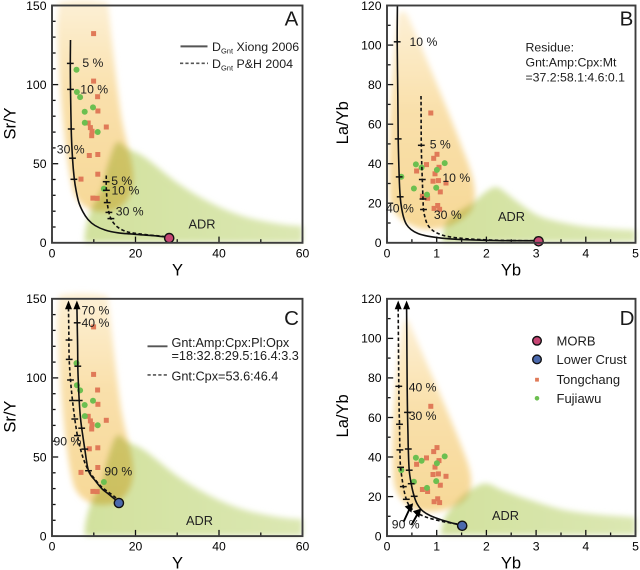 The image size is (640, 570). What do you see at coordinates (235, 356) in the screenshot?
I see `svg-text: =18:32.8:29.5:16.4:3.3` at bounding box center [235, 356].